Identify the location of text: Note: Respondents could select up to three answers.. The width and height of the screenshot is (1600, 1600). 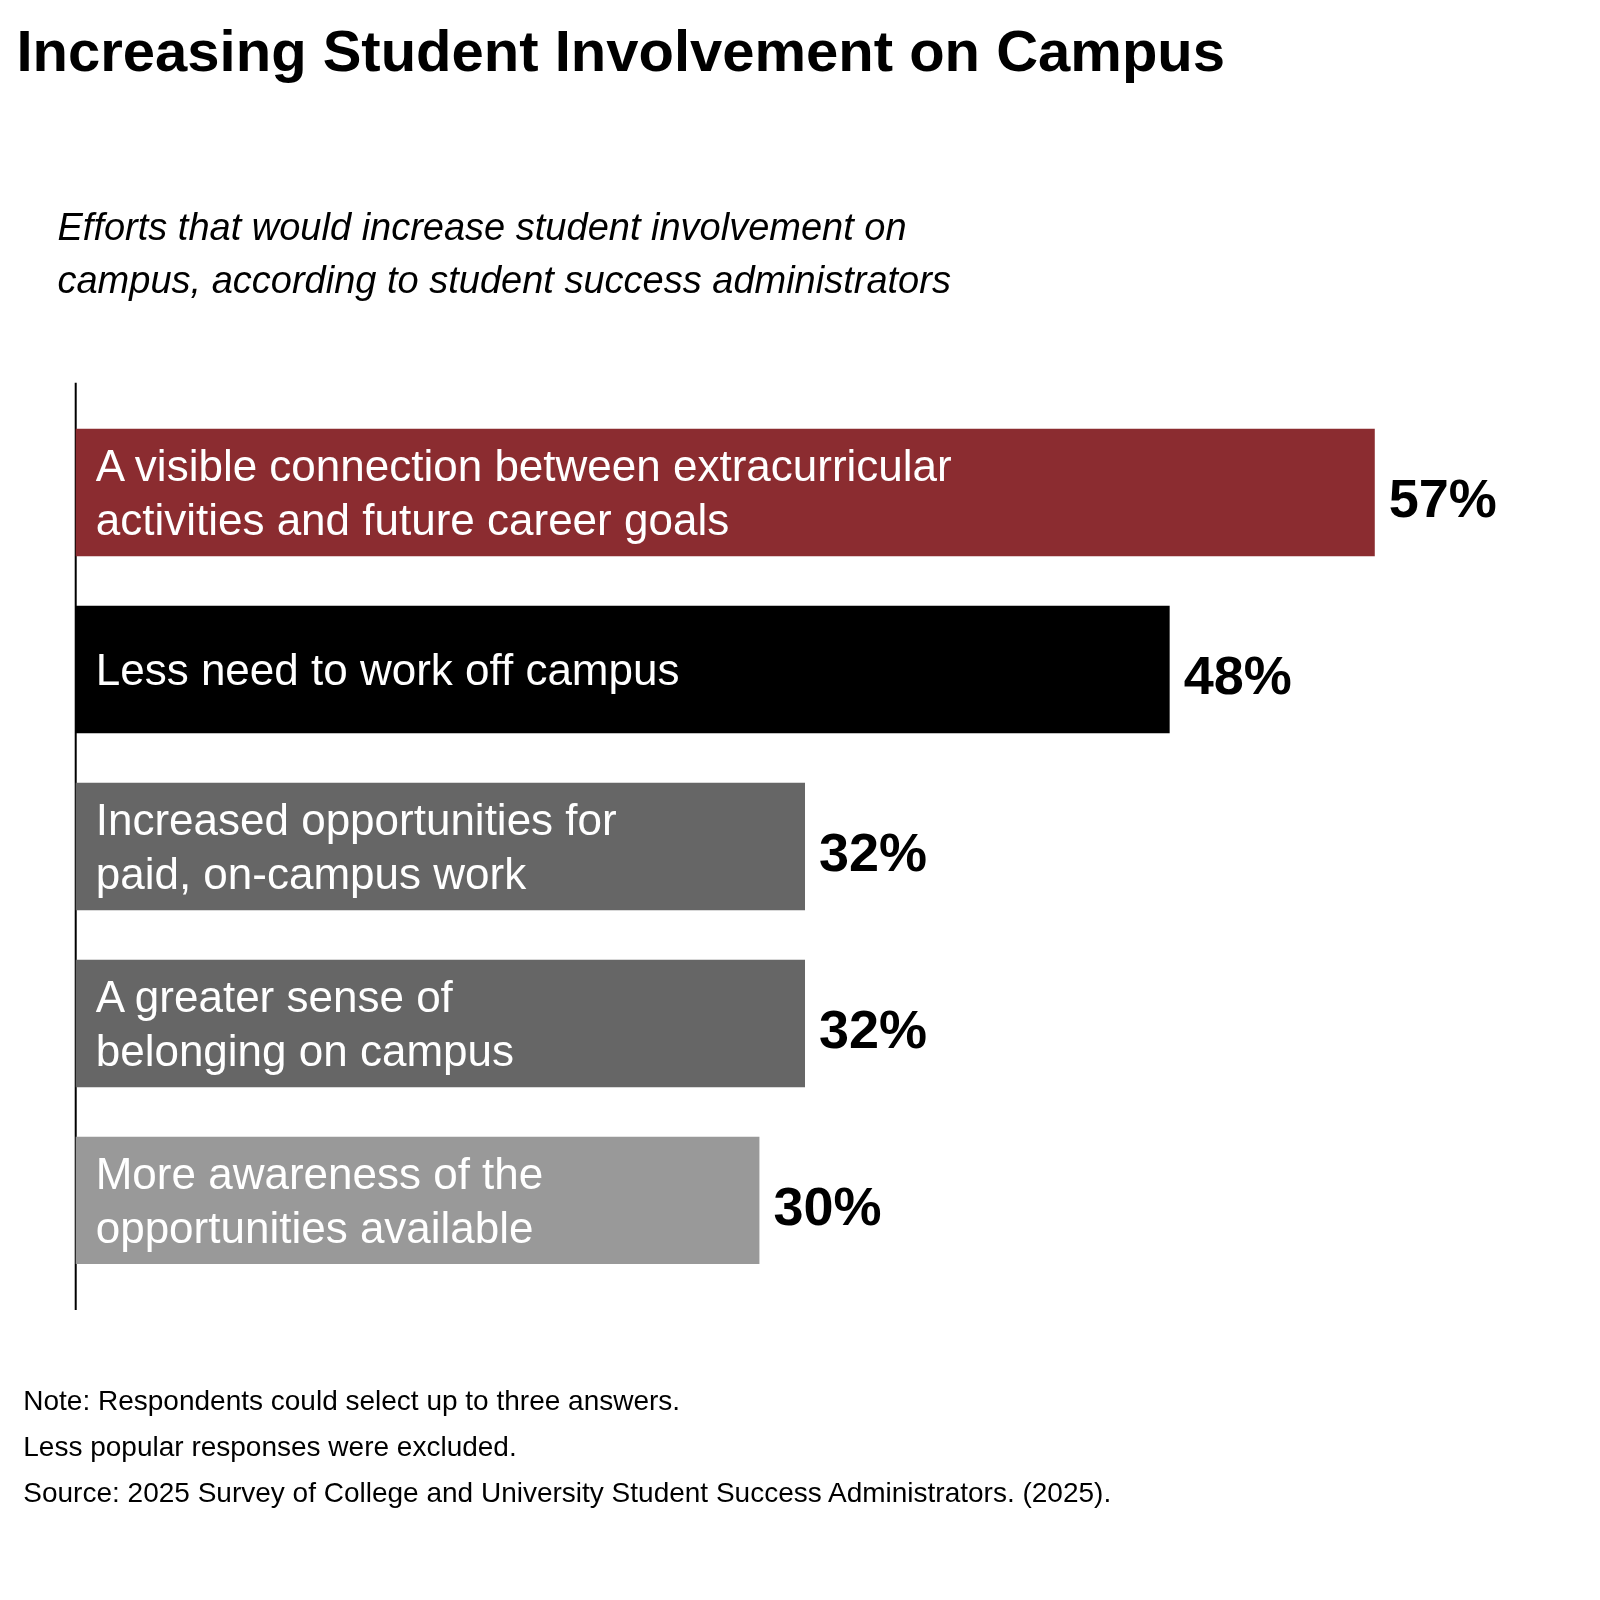
(352, 1400).